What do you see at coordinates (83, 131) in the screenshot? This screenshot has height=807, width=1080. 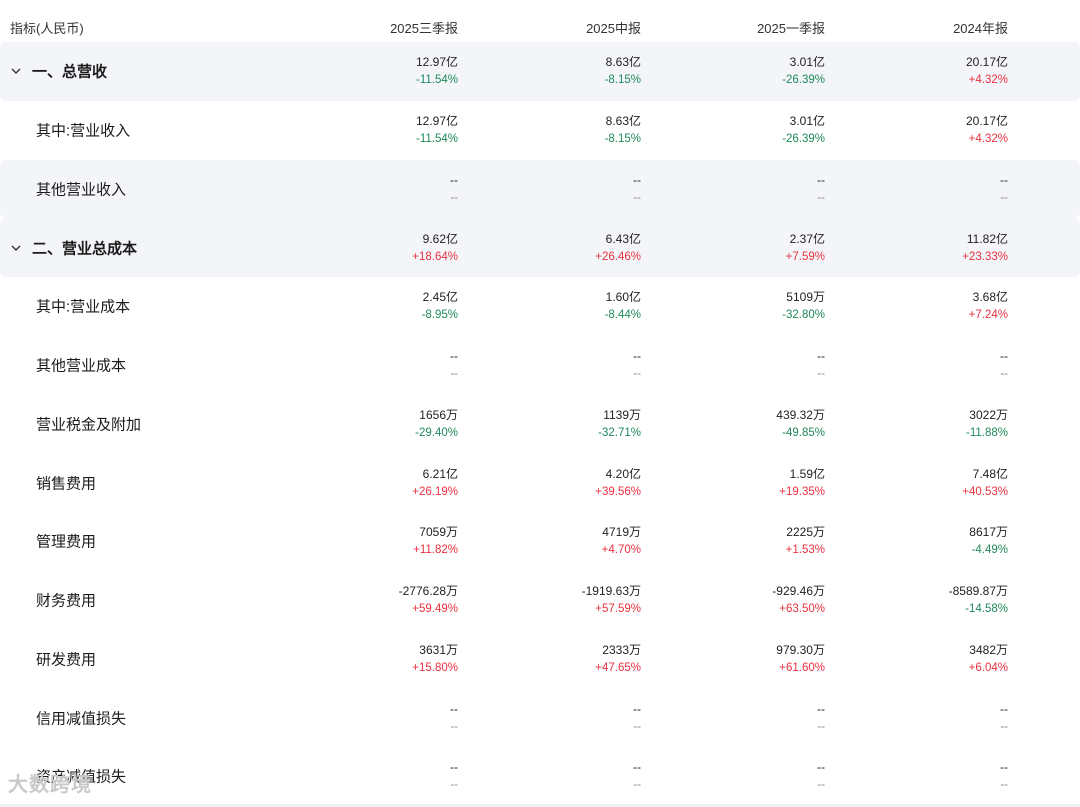 I see `row-label: 其中:营业收入` at bounding box center [83, 131].